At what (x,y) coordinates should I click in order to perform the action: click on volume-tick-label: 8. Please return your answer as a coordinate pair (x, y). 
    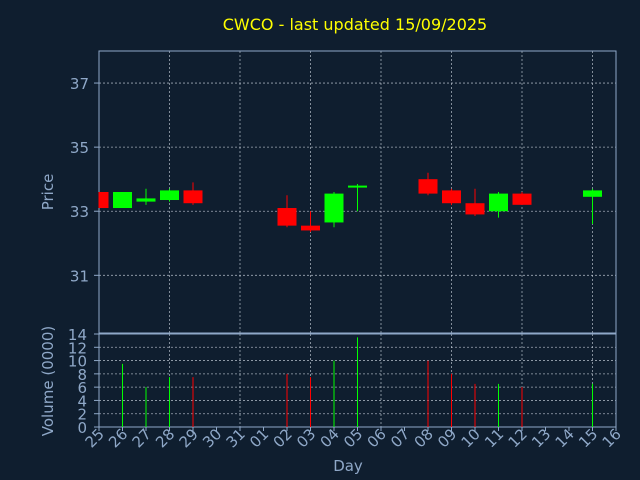
    Looking at the image, I should click on (82, 375).